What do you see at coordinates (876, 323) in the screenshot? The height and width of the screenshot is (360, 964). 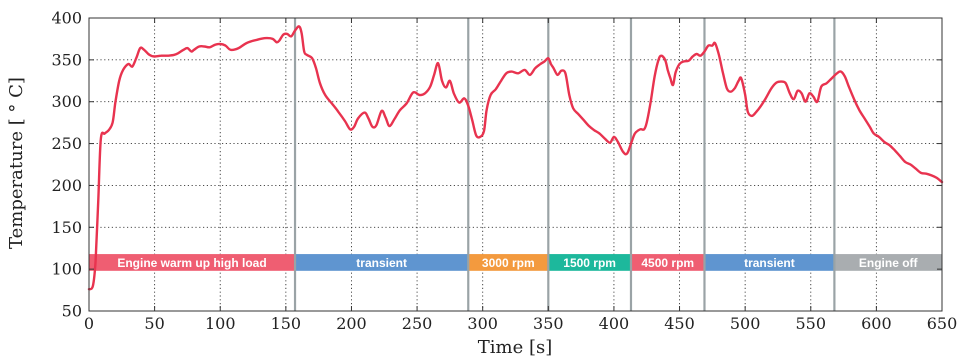 I see `x-tick-label: 600` at bounding box center [876, 323].